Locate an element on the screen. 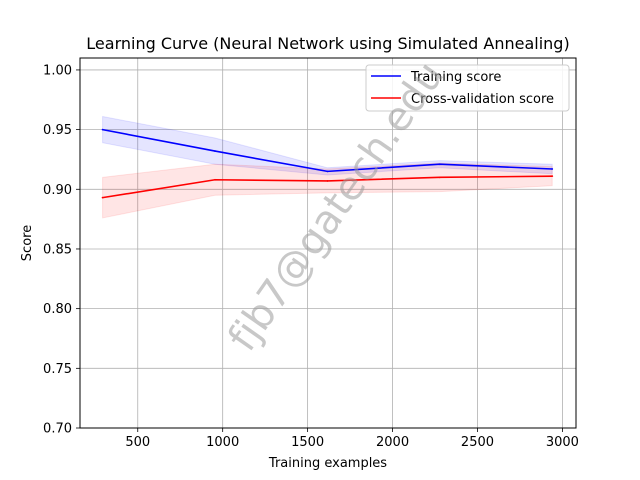 The width and height of the screenshot is (640, 480). legend: Training score Cross-validation score is located at coordinates (467, 88).